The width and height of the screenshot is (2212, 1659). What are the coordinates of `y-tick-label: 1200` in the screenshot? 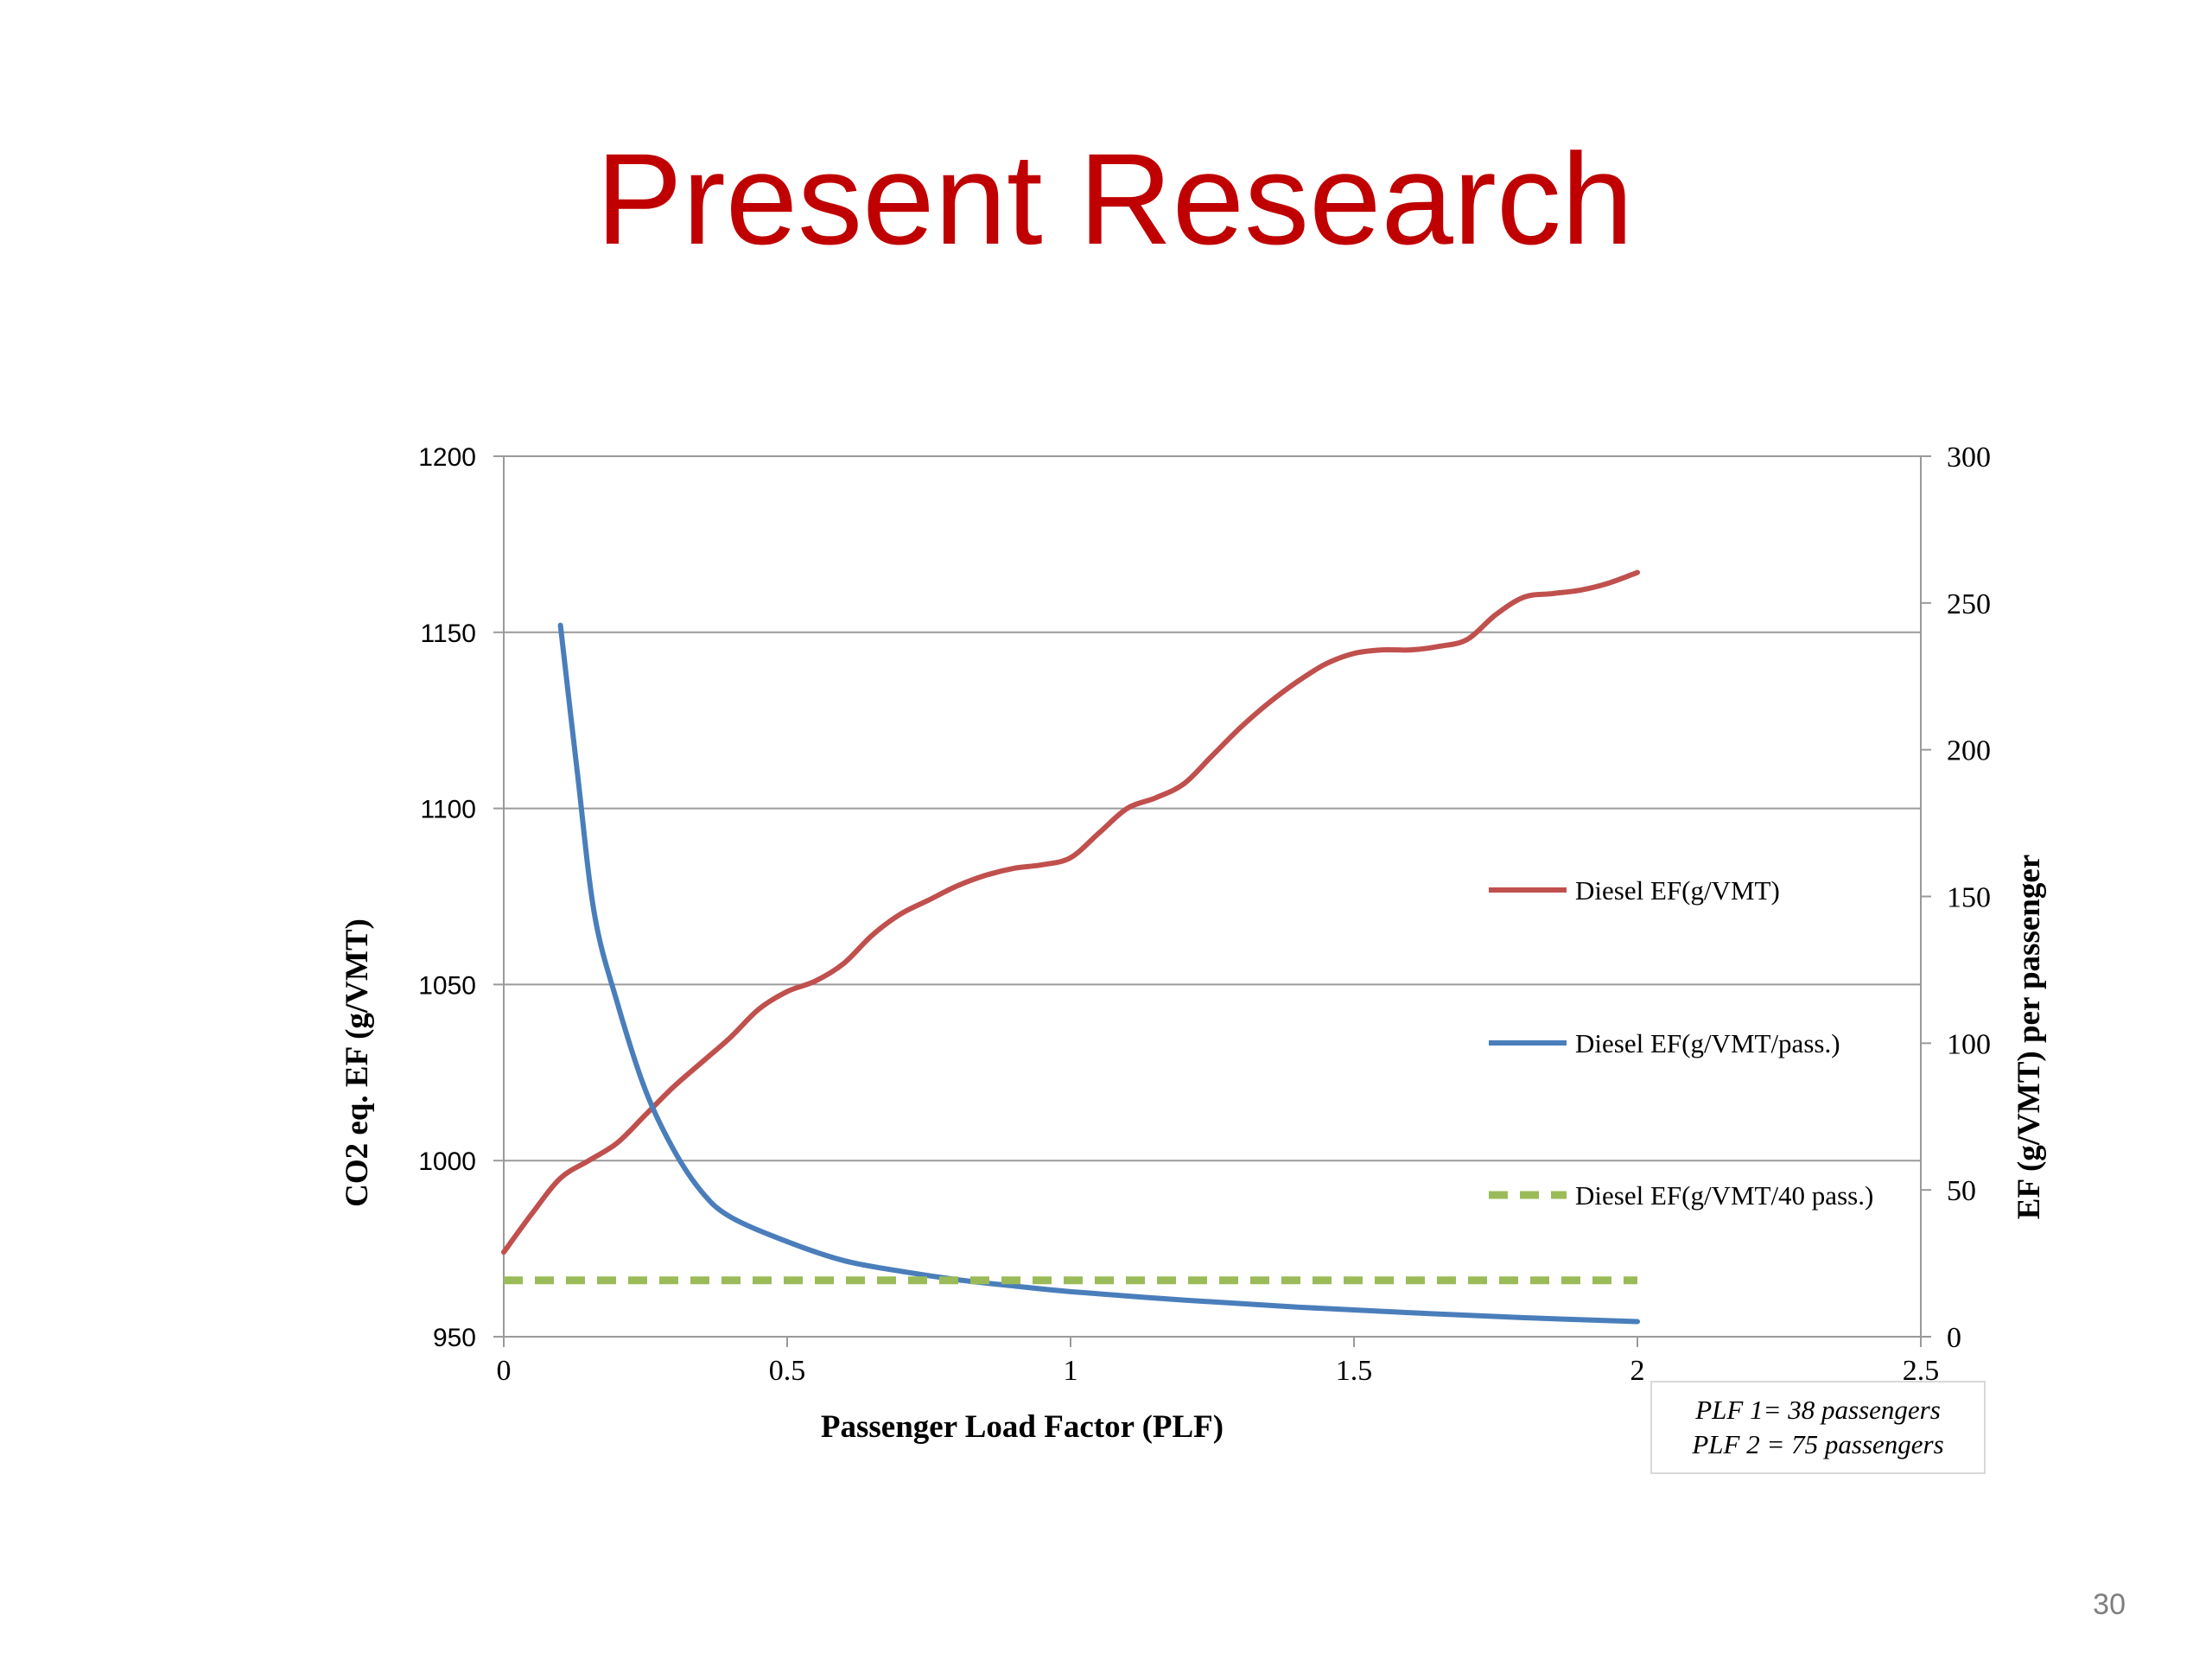 It's located at (447, 457).